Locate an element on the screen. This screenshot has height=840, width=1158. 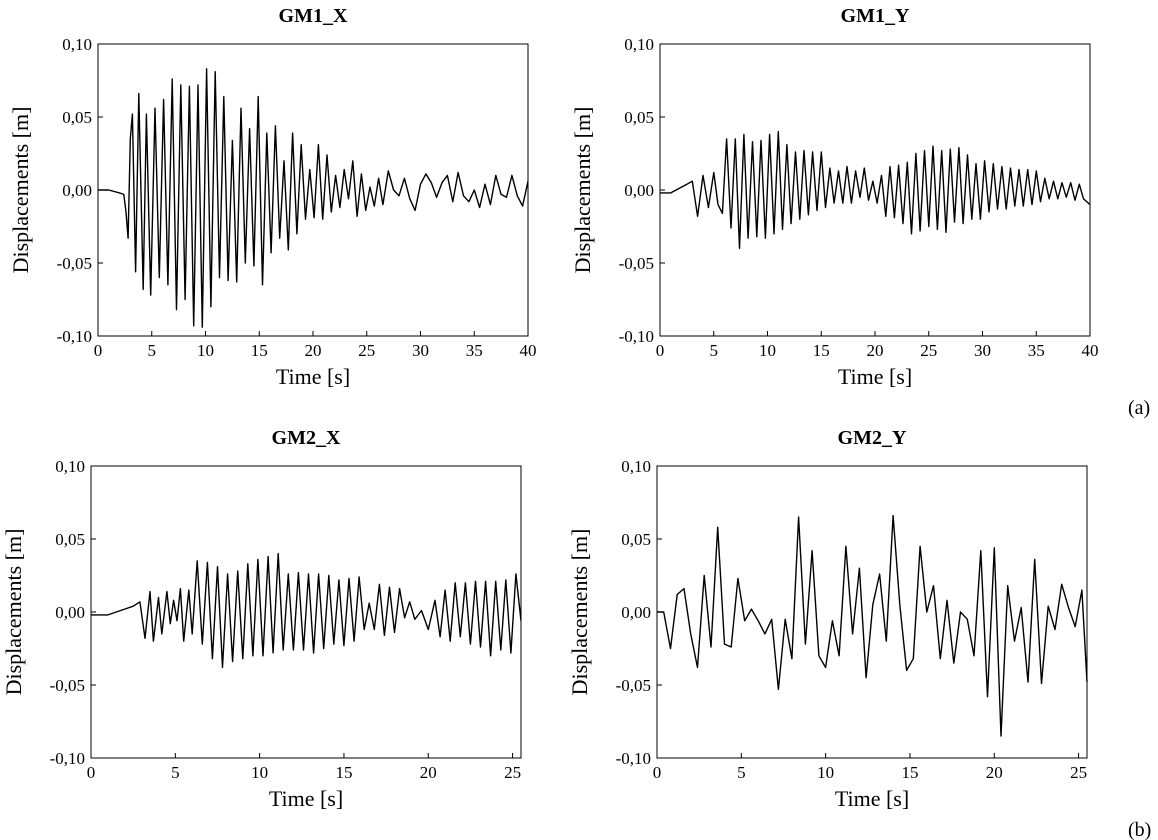
chart-1-xtick-label: 25 is located at coordinates (366, 350).